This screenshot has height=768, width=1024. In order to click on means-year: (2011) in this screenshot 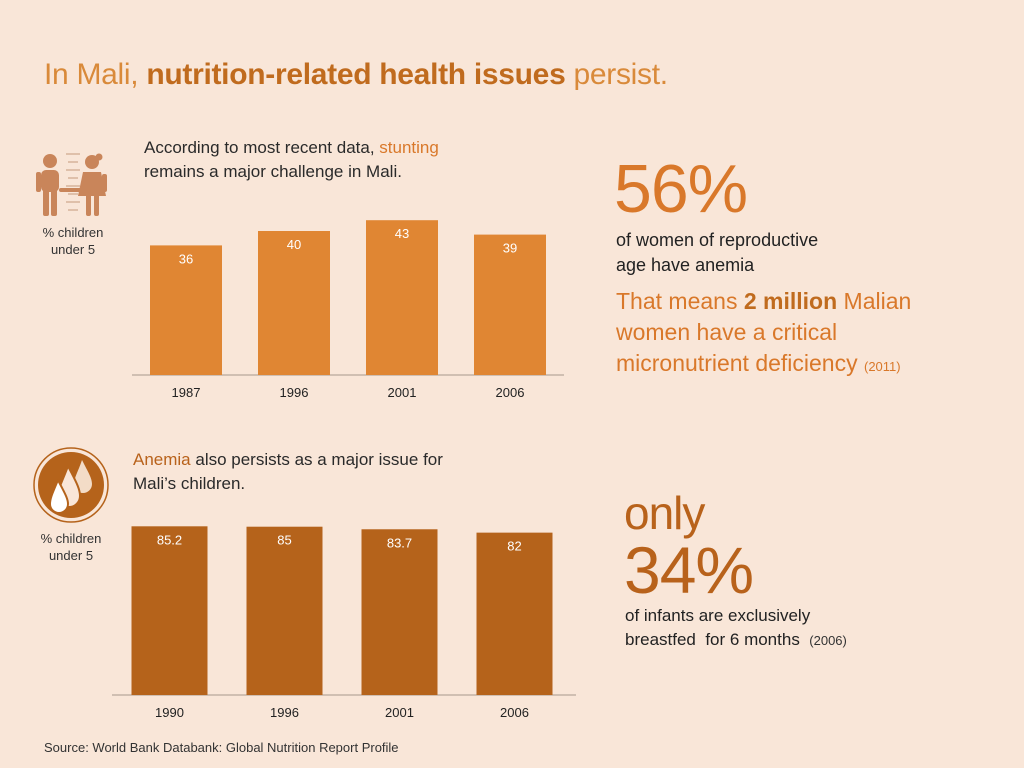, I will do `click(882, 366)`.